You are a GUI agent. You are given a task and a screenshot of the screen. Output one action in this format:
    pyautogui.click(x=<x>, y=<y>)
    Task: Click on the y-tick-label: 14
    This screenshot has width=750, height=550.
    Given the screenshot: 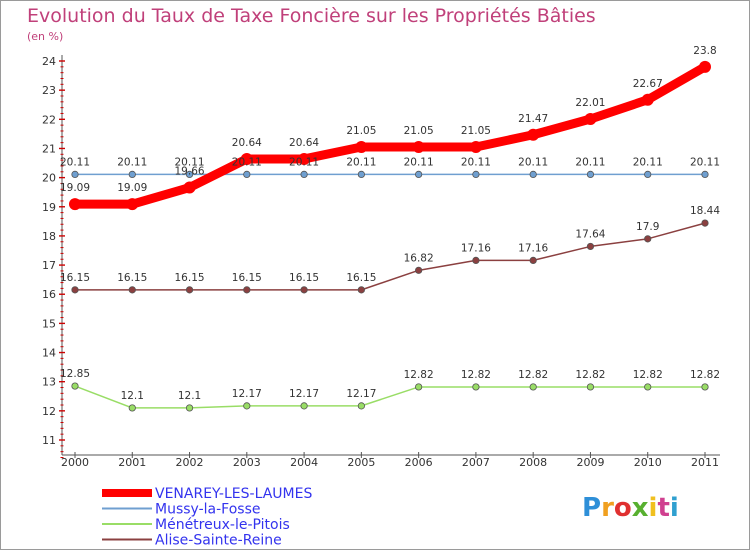 What is the action you would take?
    pyautogui.click(x=49, y=353)
    